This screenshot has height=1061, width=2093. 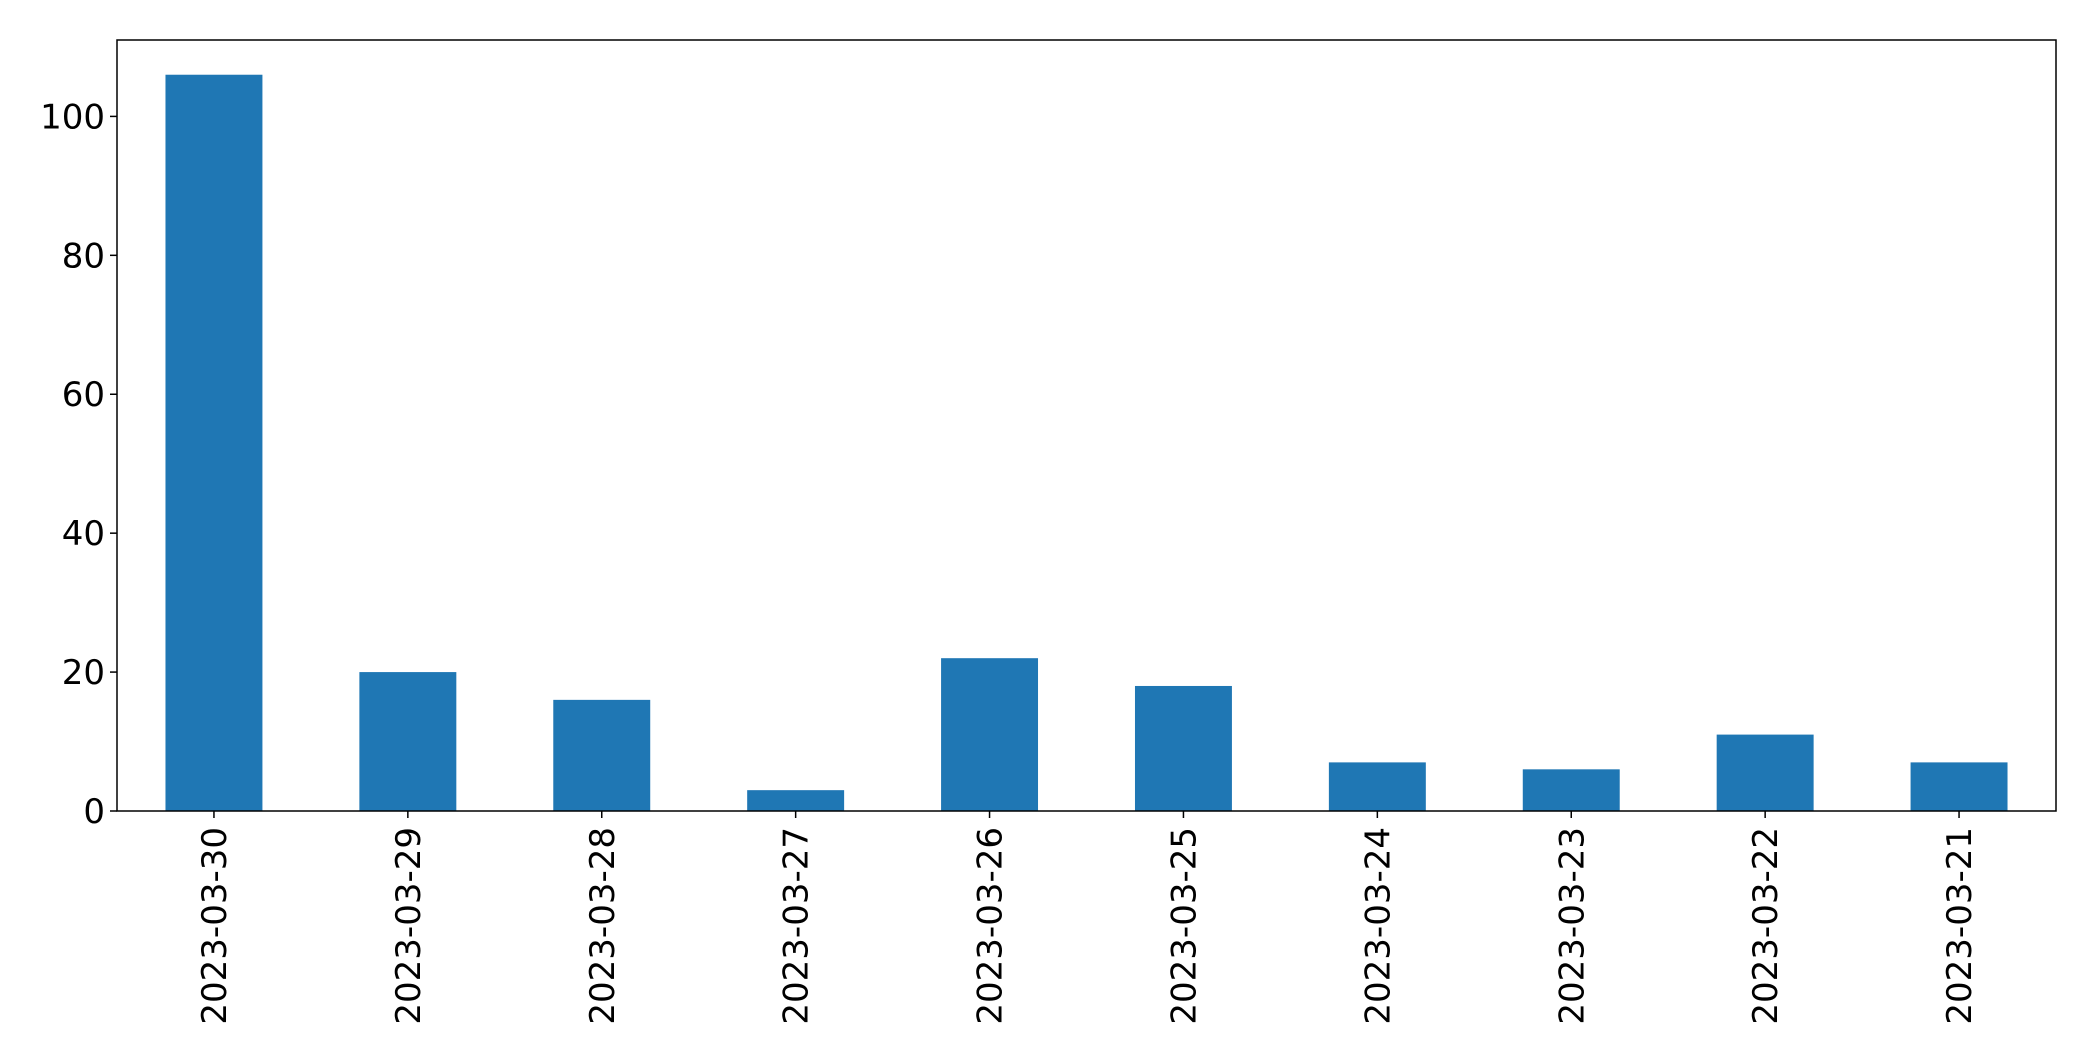 What do you see at coordinates (83, 673) in the screenshot?
I see `y-tick-label: 20` at bounding box center [83, 673].